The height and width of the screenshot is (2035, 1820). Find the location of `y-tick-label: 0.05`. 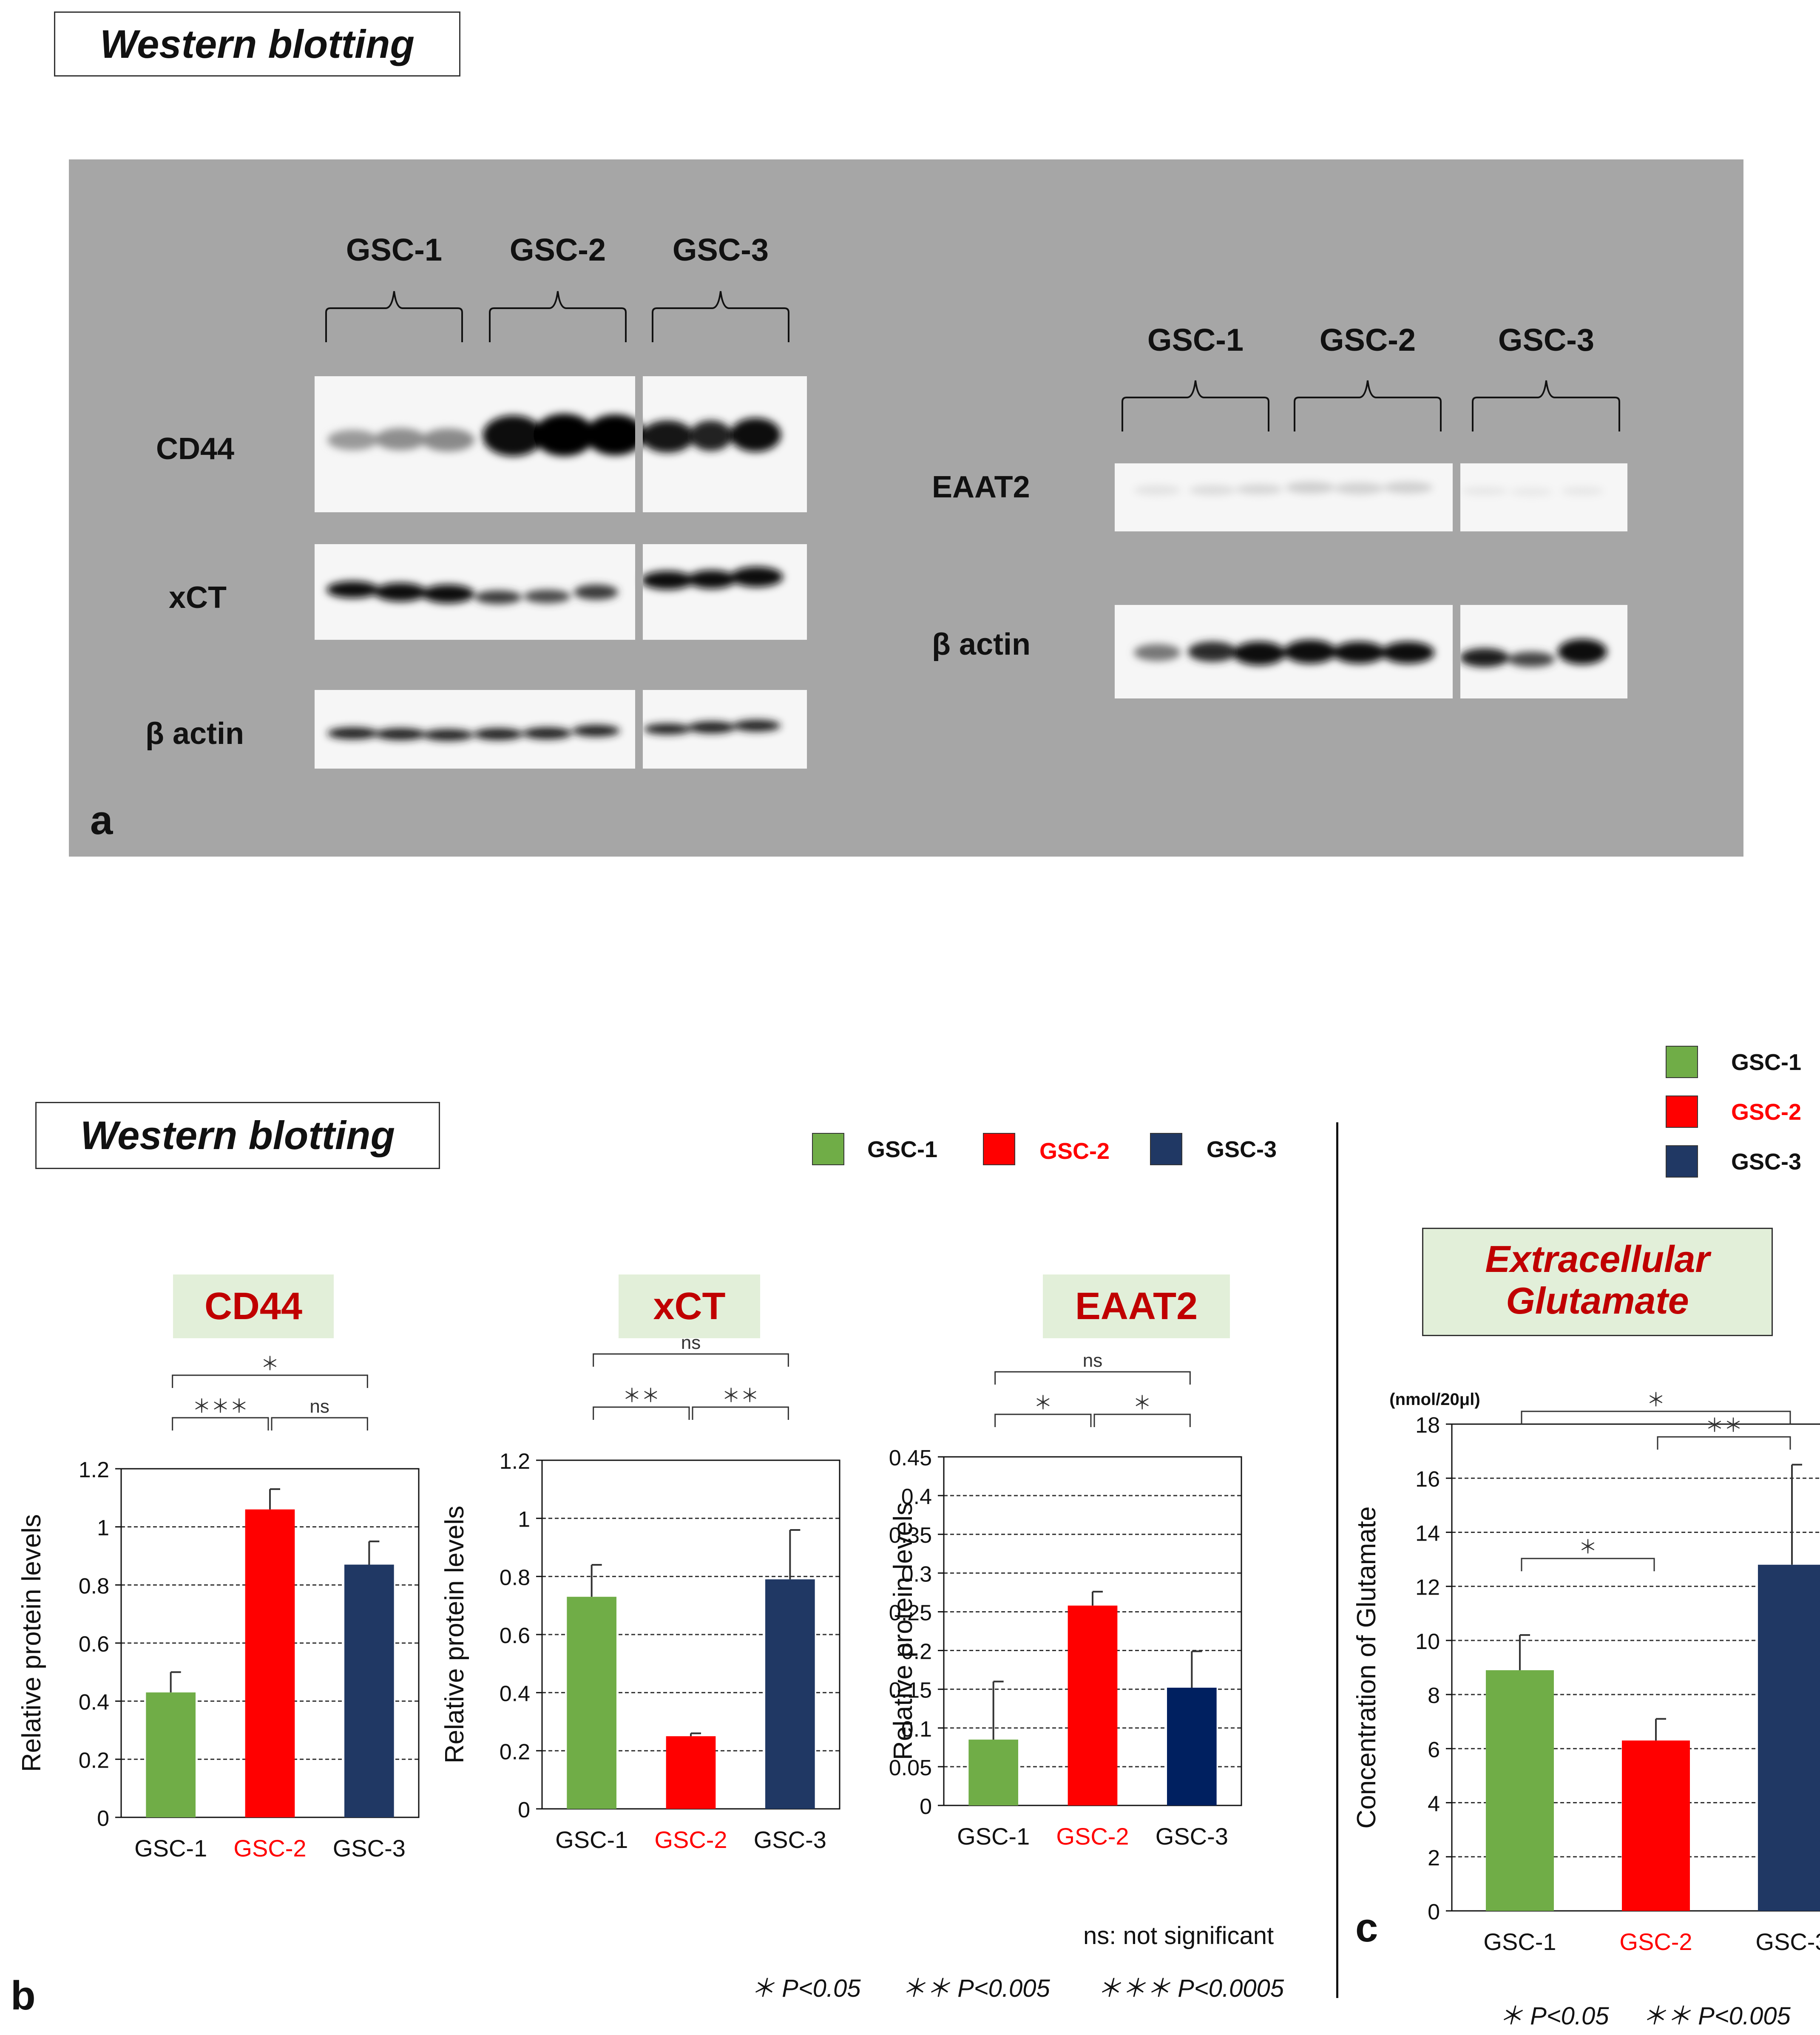

y-tick-label: 0.05 is located at coordinates (910, 1768).